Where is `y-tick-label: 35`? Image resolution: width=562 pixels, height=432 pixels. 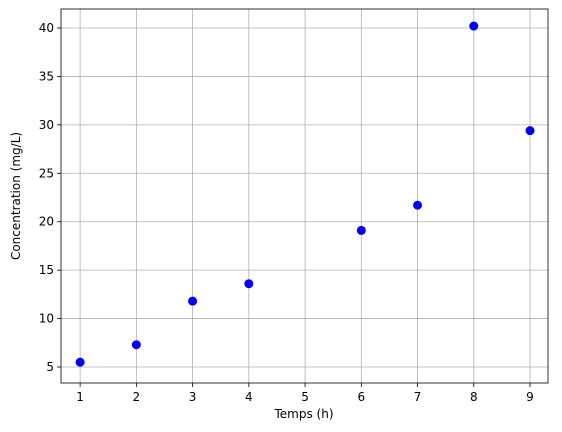
y-tick-label: 35 is located at coordinates (46, 76).